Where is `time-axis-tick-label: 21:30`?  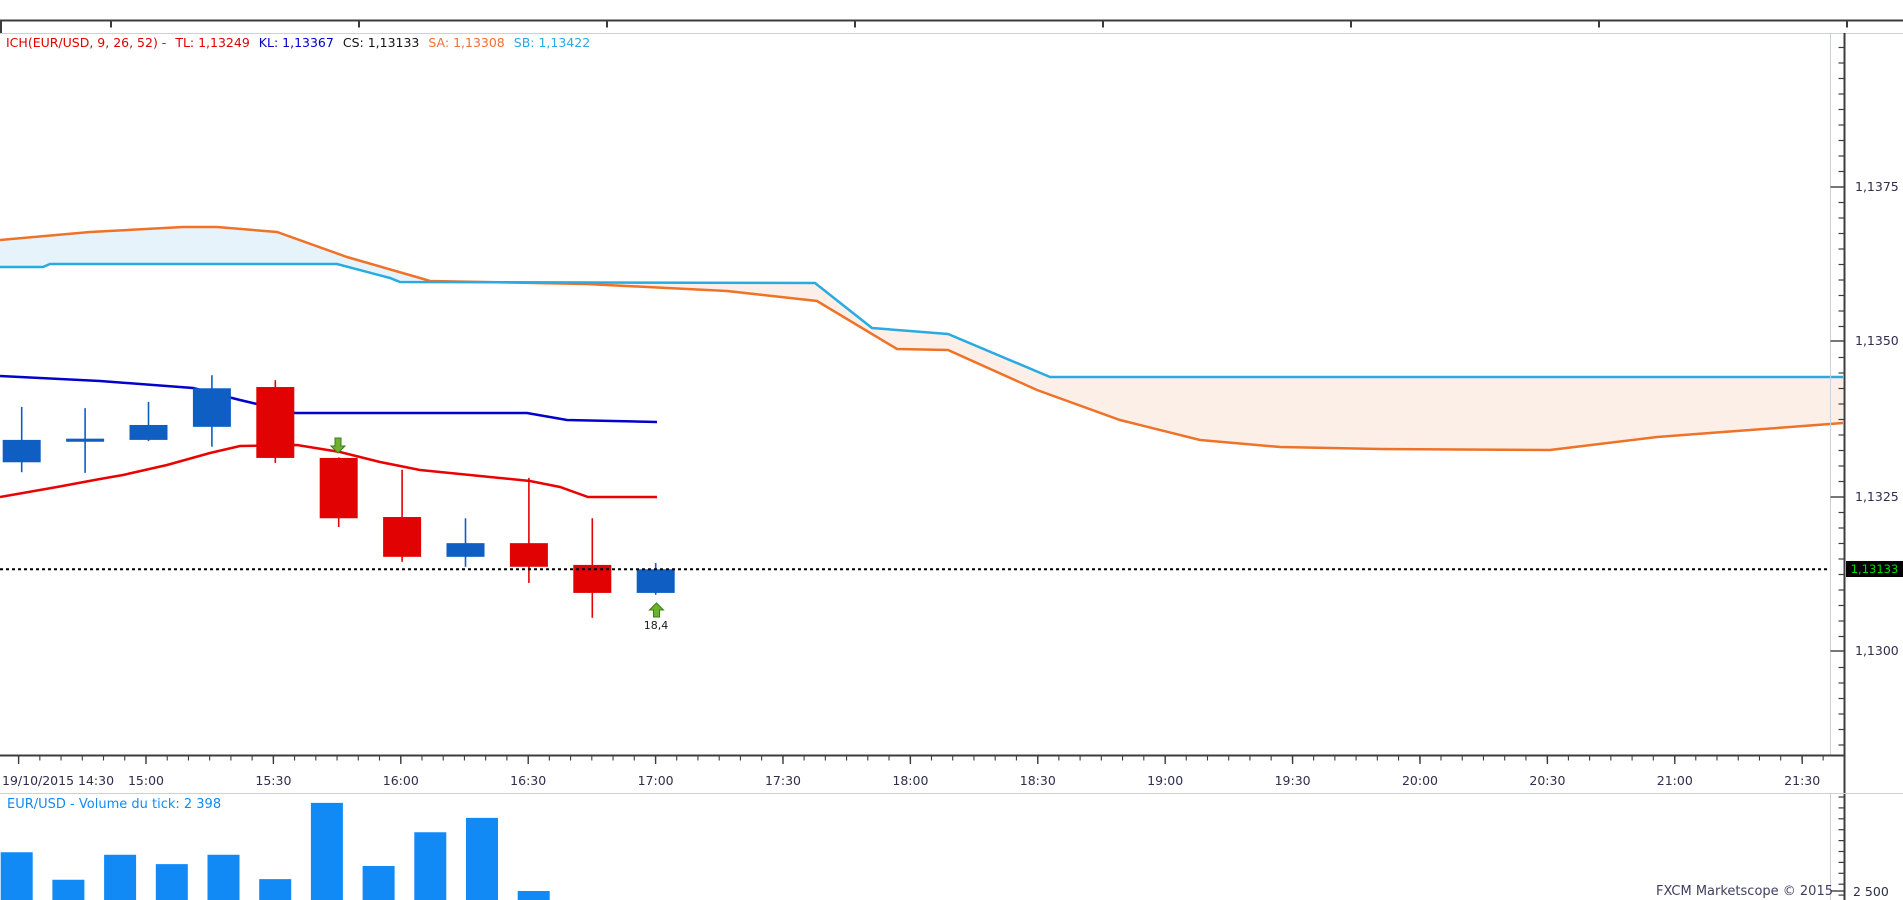
time-axis-tick-label: 21:30 is located at coordinates (1802, 780).